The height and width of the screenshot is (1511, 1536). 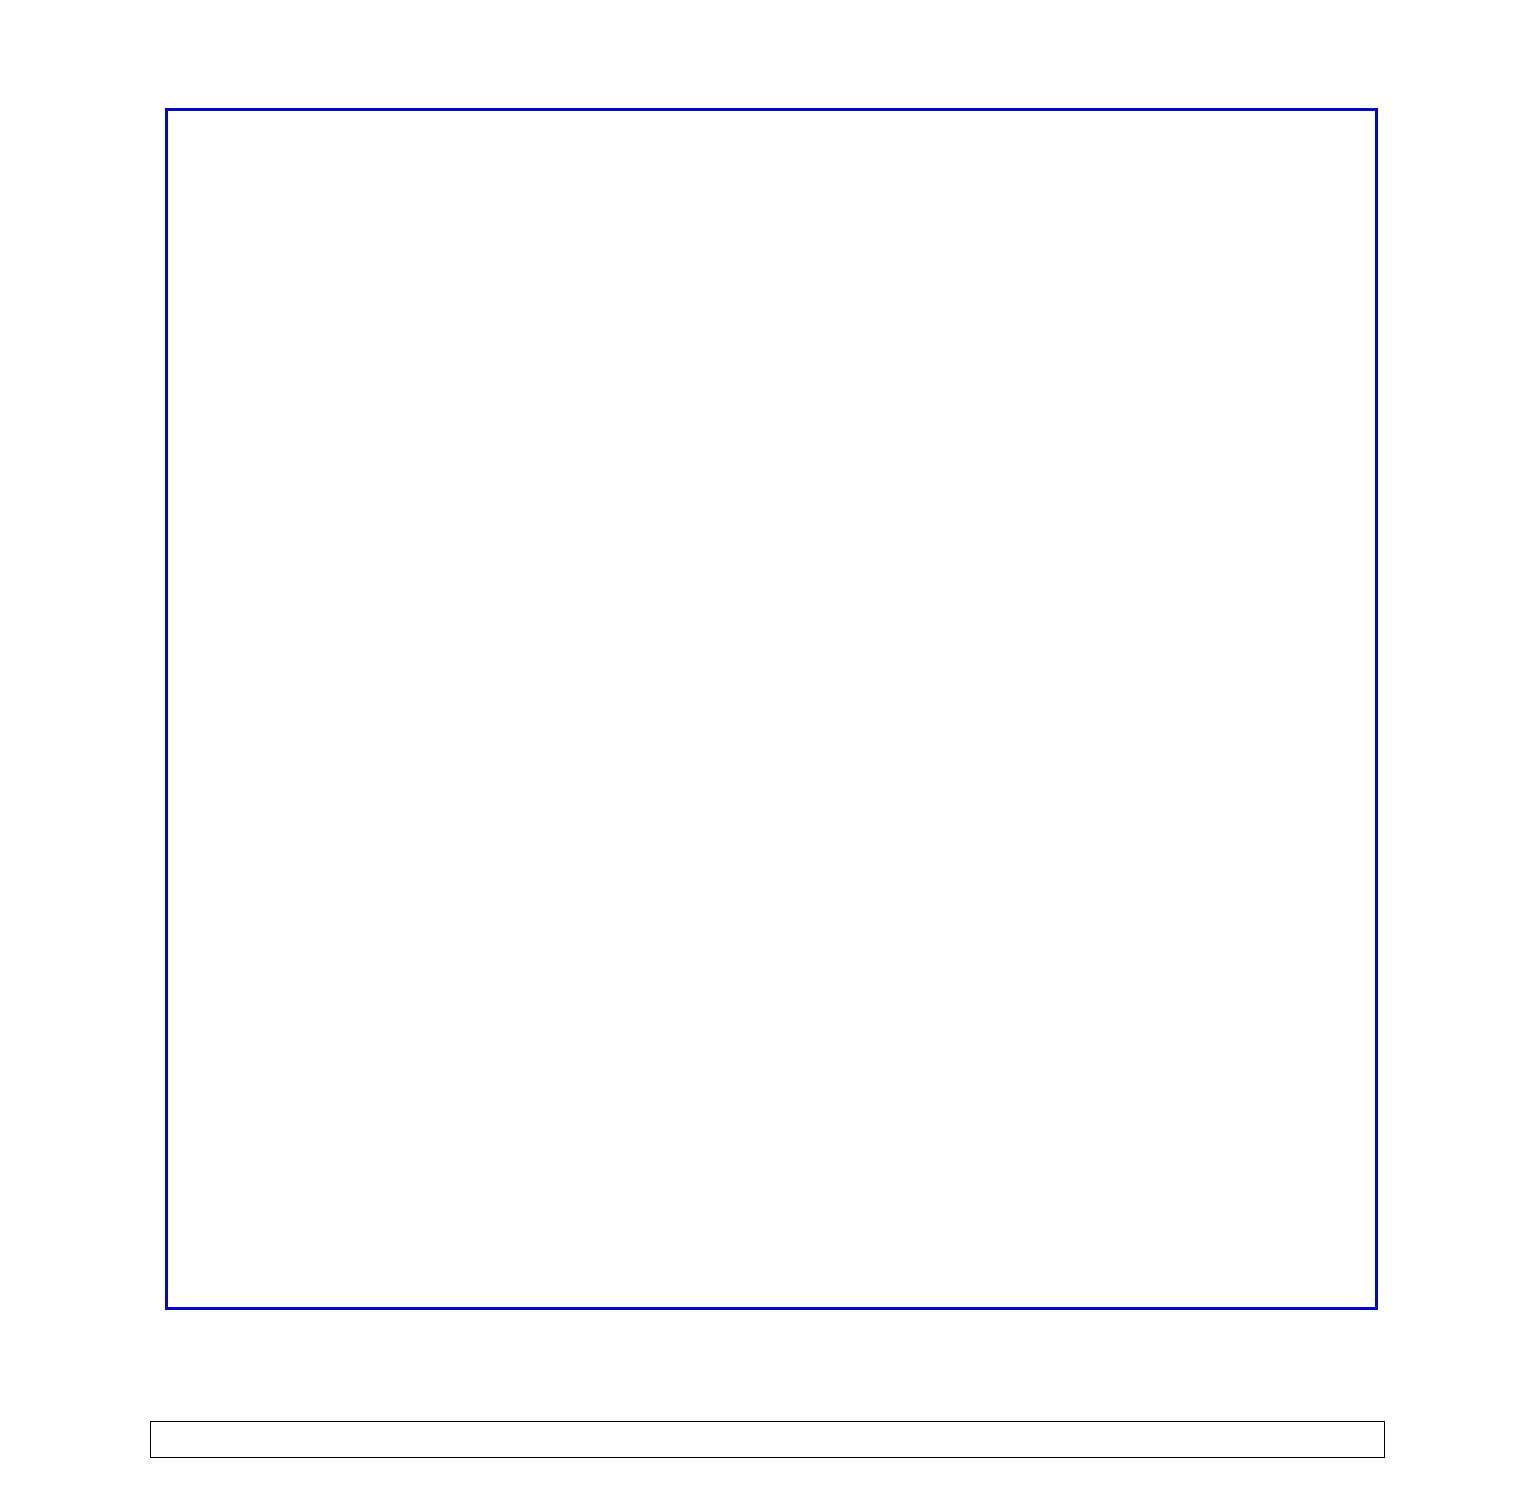 I want to click on colorbar, so click(x=767, y=1439).